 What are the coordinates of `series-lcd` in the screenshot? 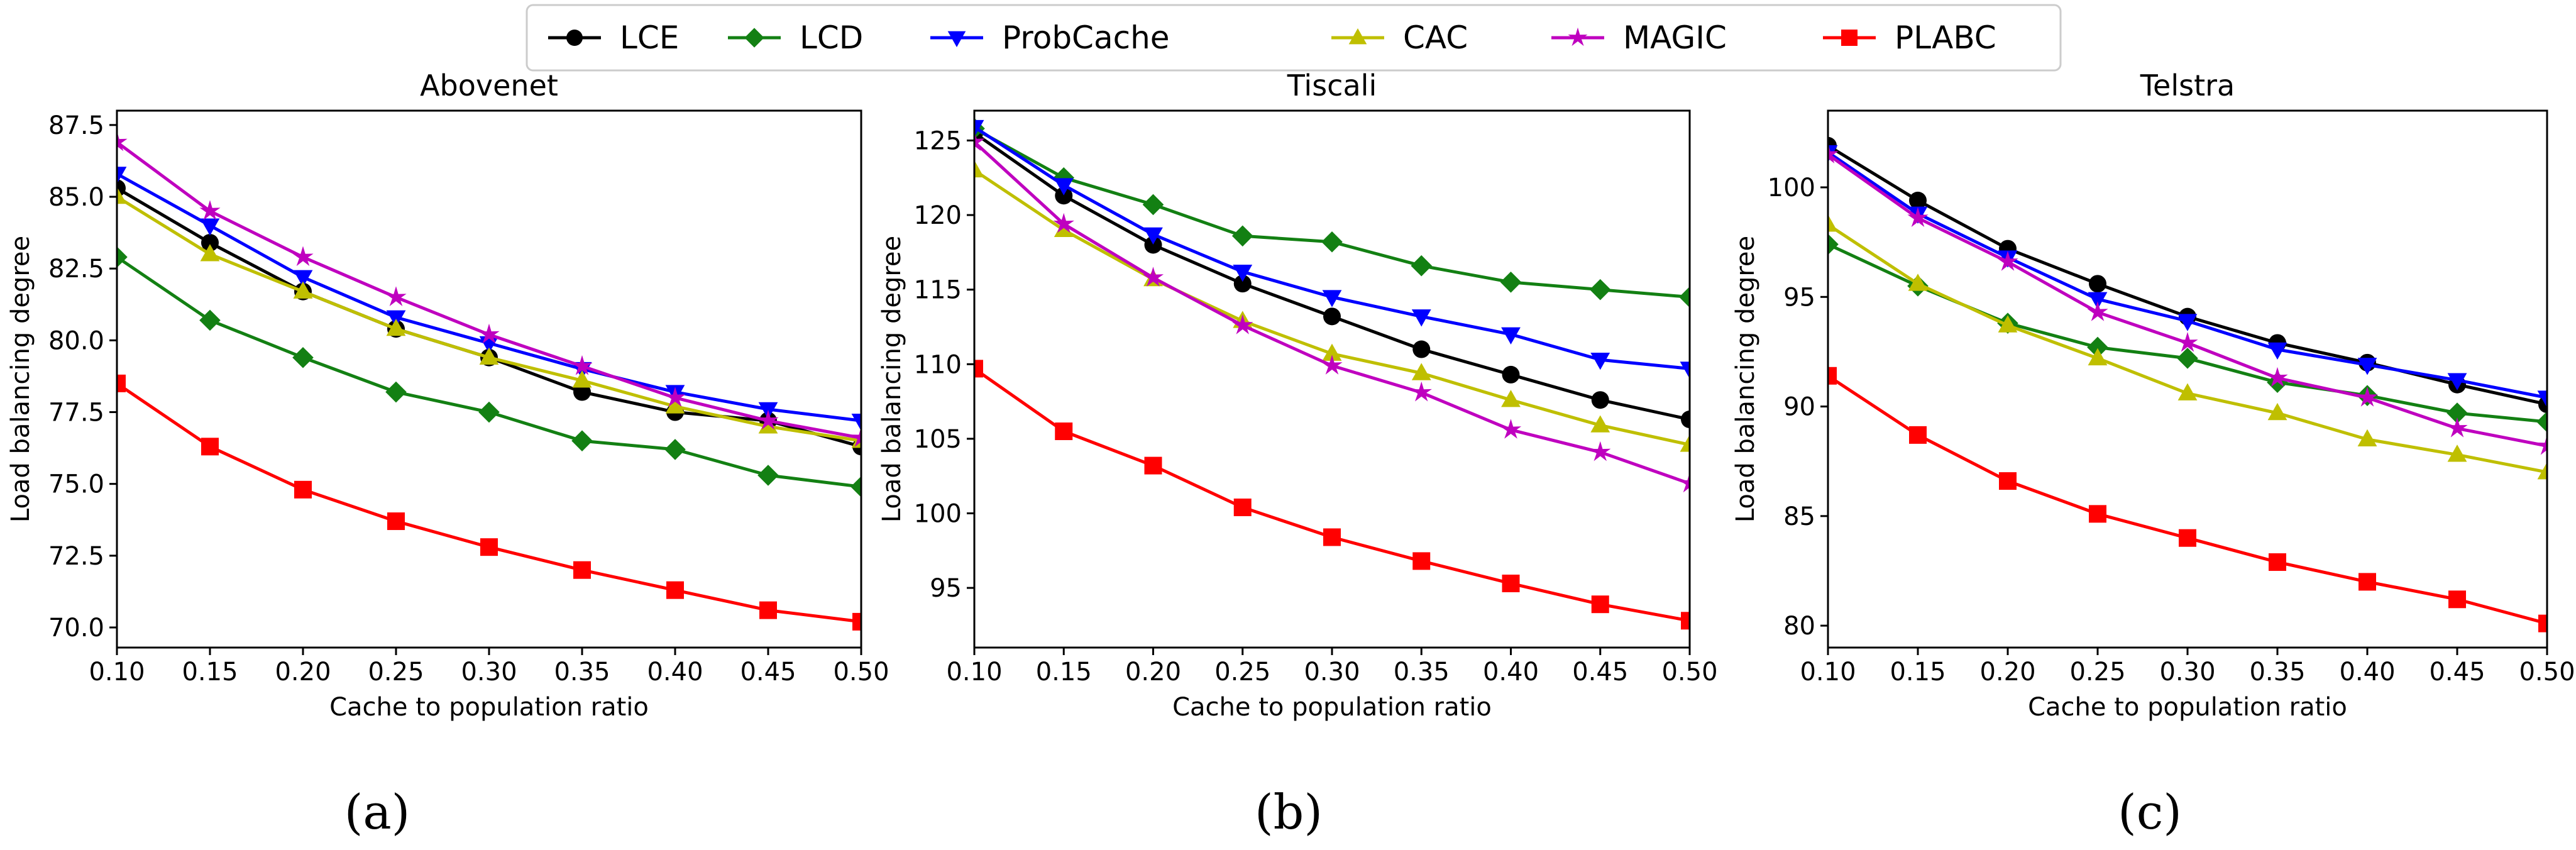 It's located at (1332, 213).